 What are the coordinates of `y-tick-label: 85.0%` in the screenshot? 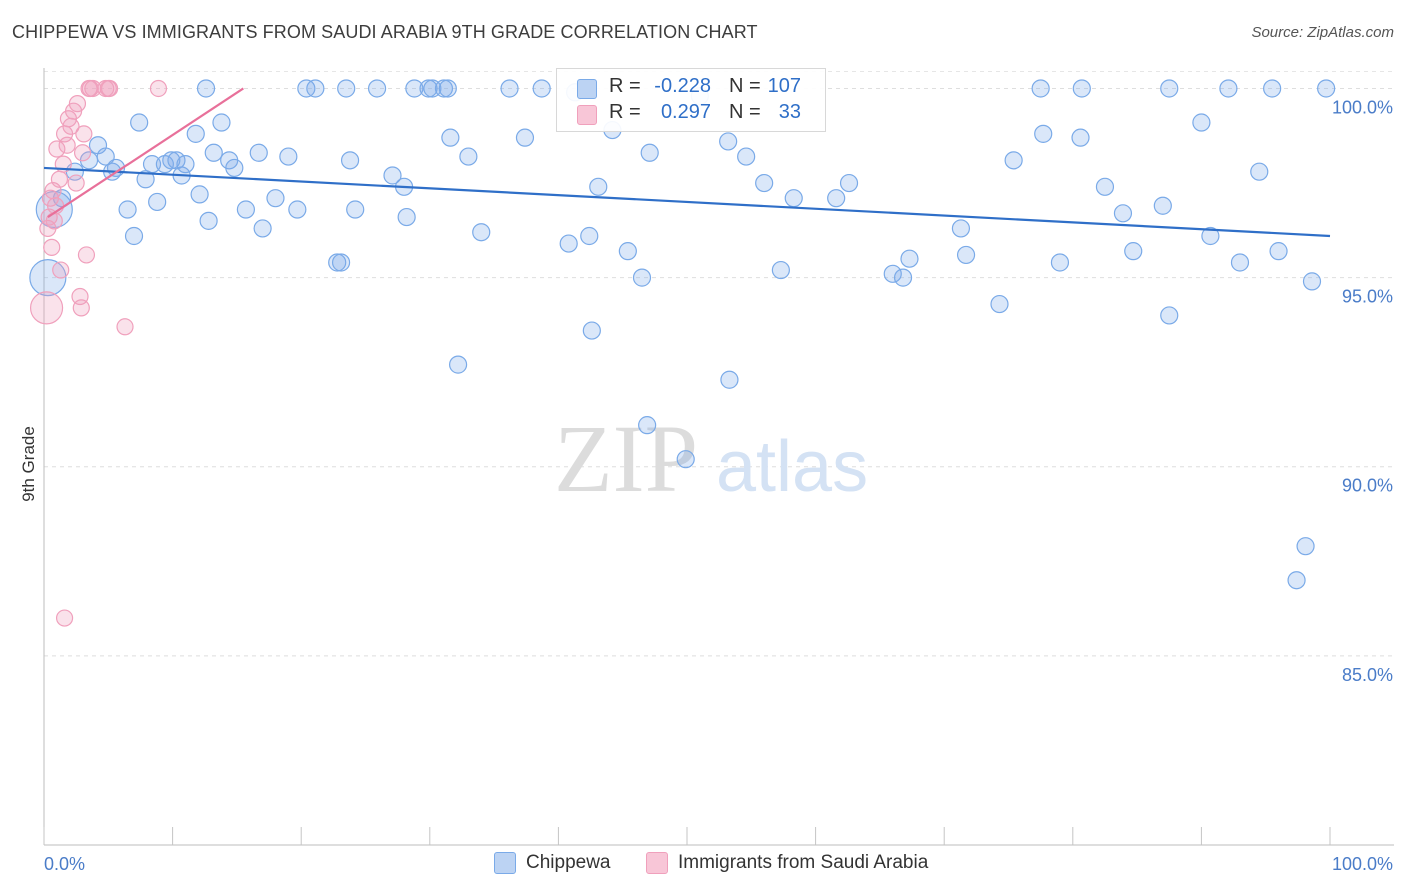 It's located at (1367, 675).